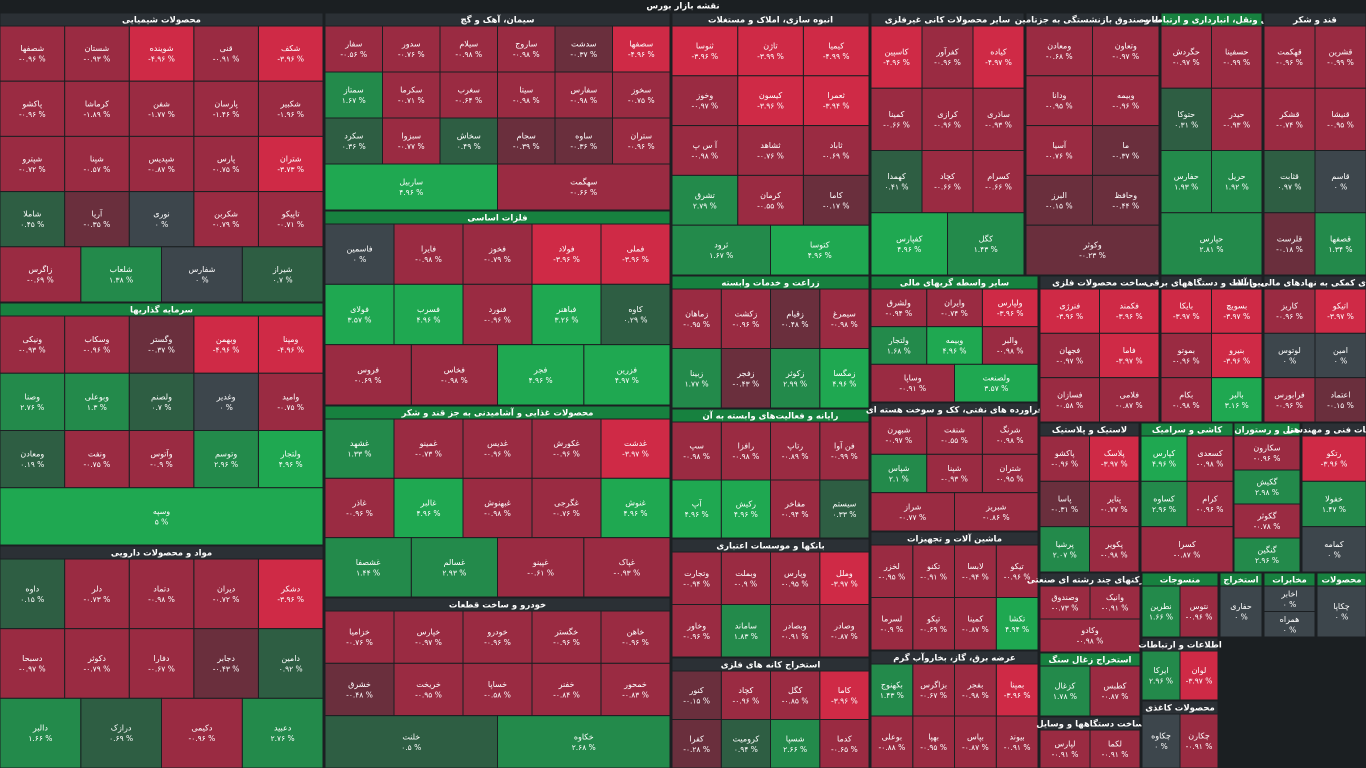 This screenshot has width=1366, height=768. Describe the element at coordinates (1267, 560) in the screenshot. I see `tile-change: ۲.۹۶ %` at that location.